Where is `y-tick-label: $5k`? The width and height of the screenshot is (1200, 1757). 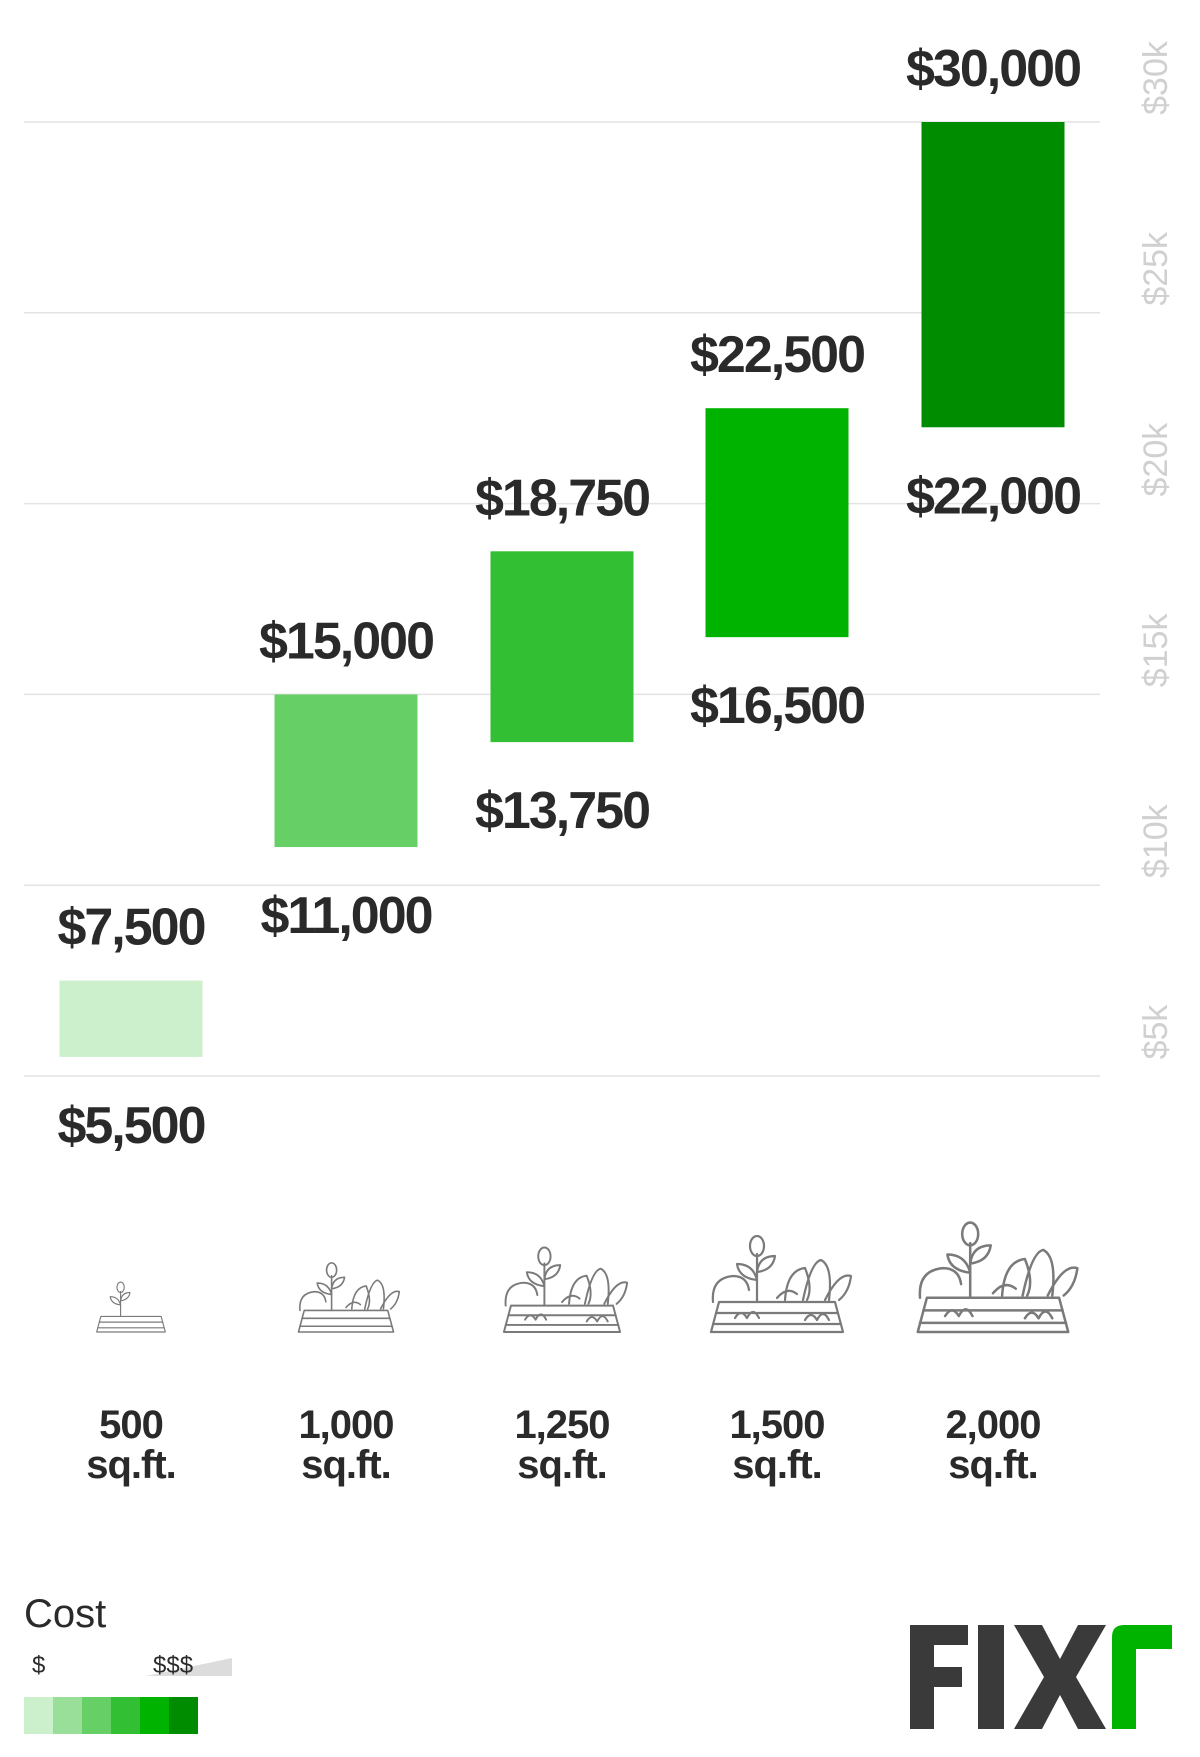 y-tick-label: $5k is located at coordinates (1156, 1032).